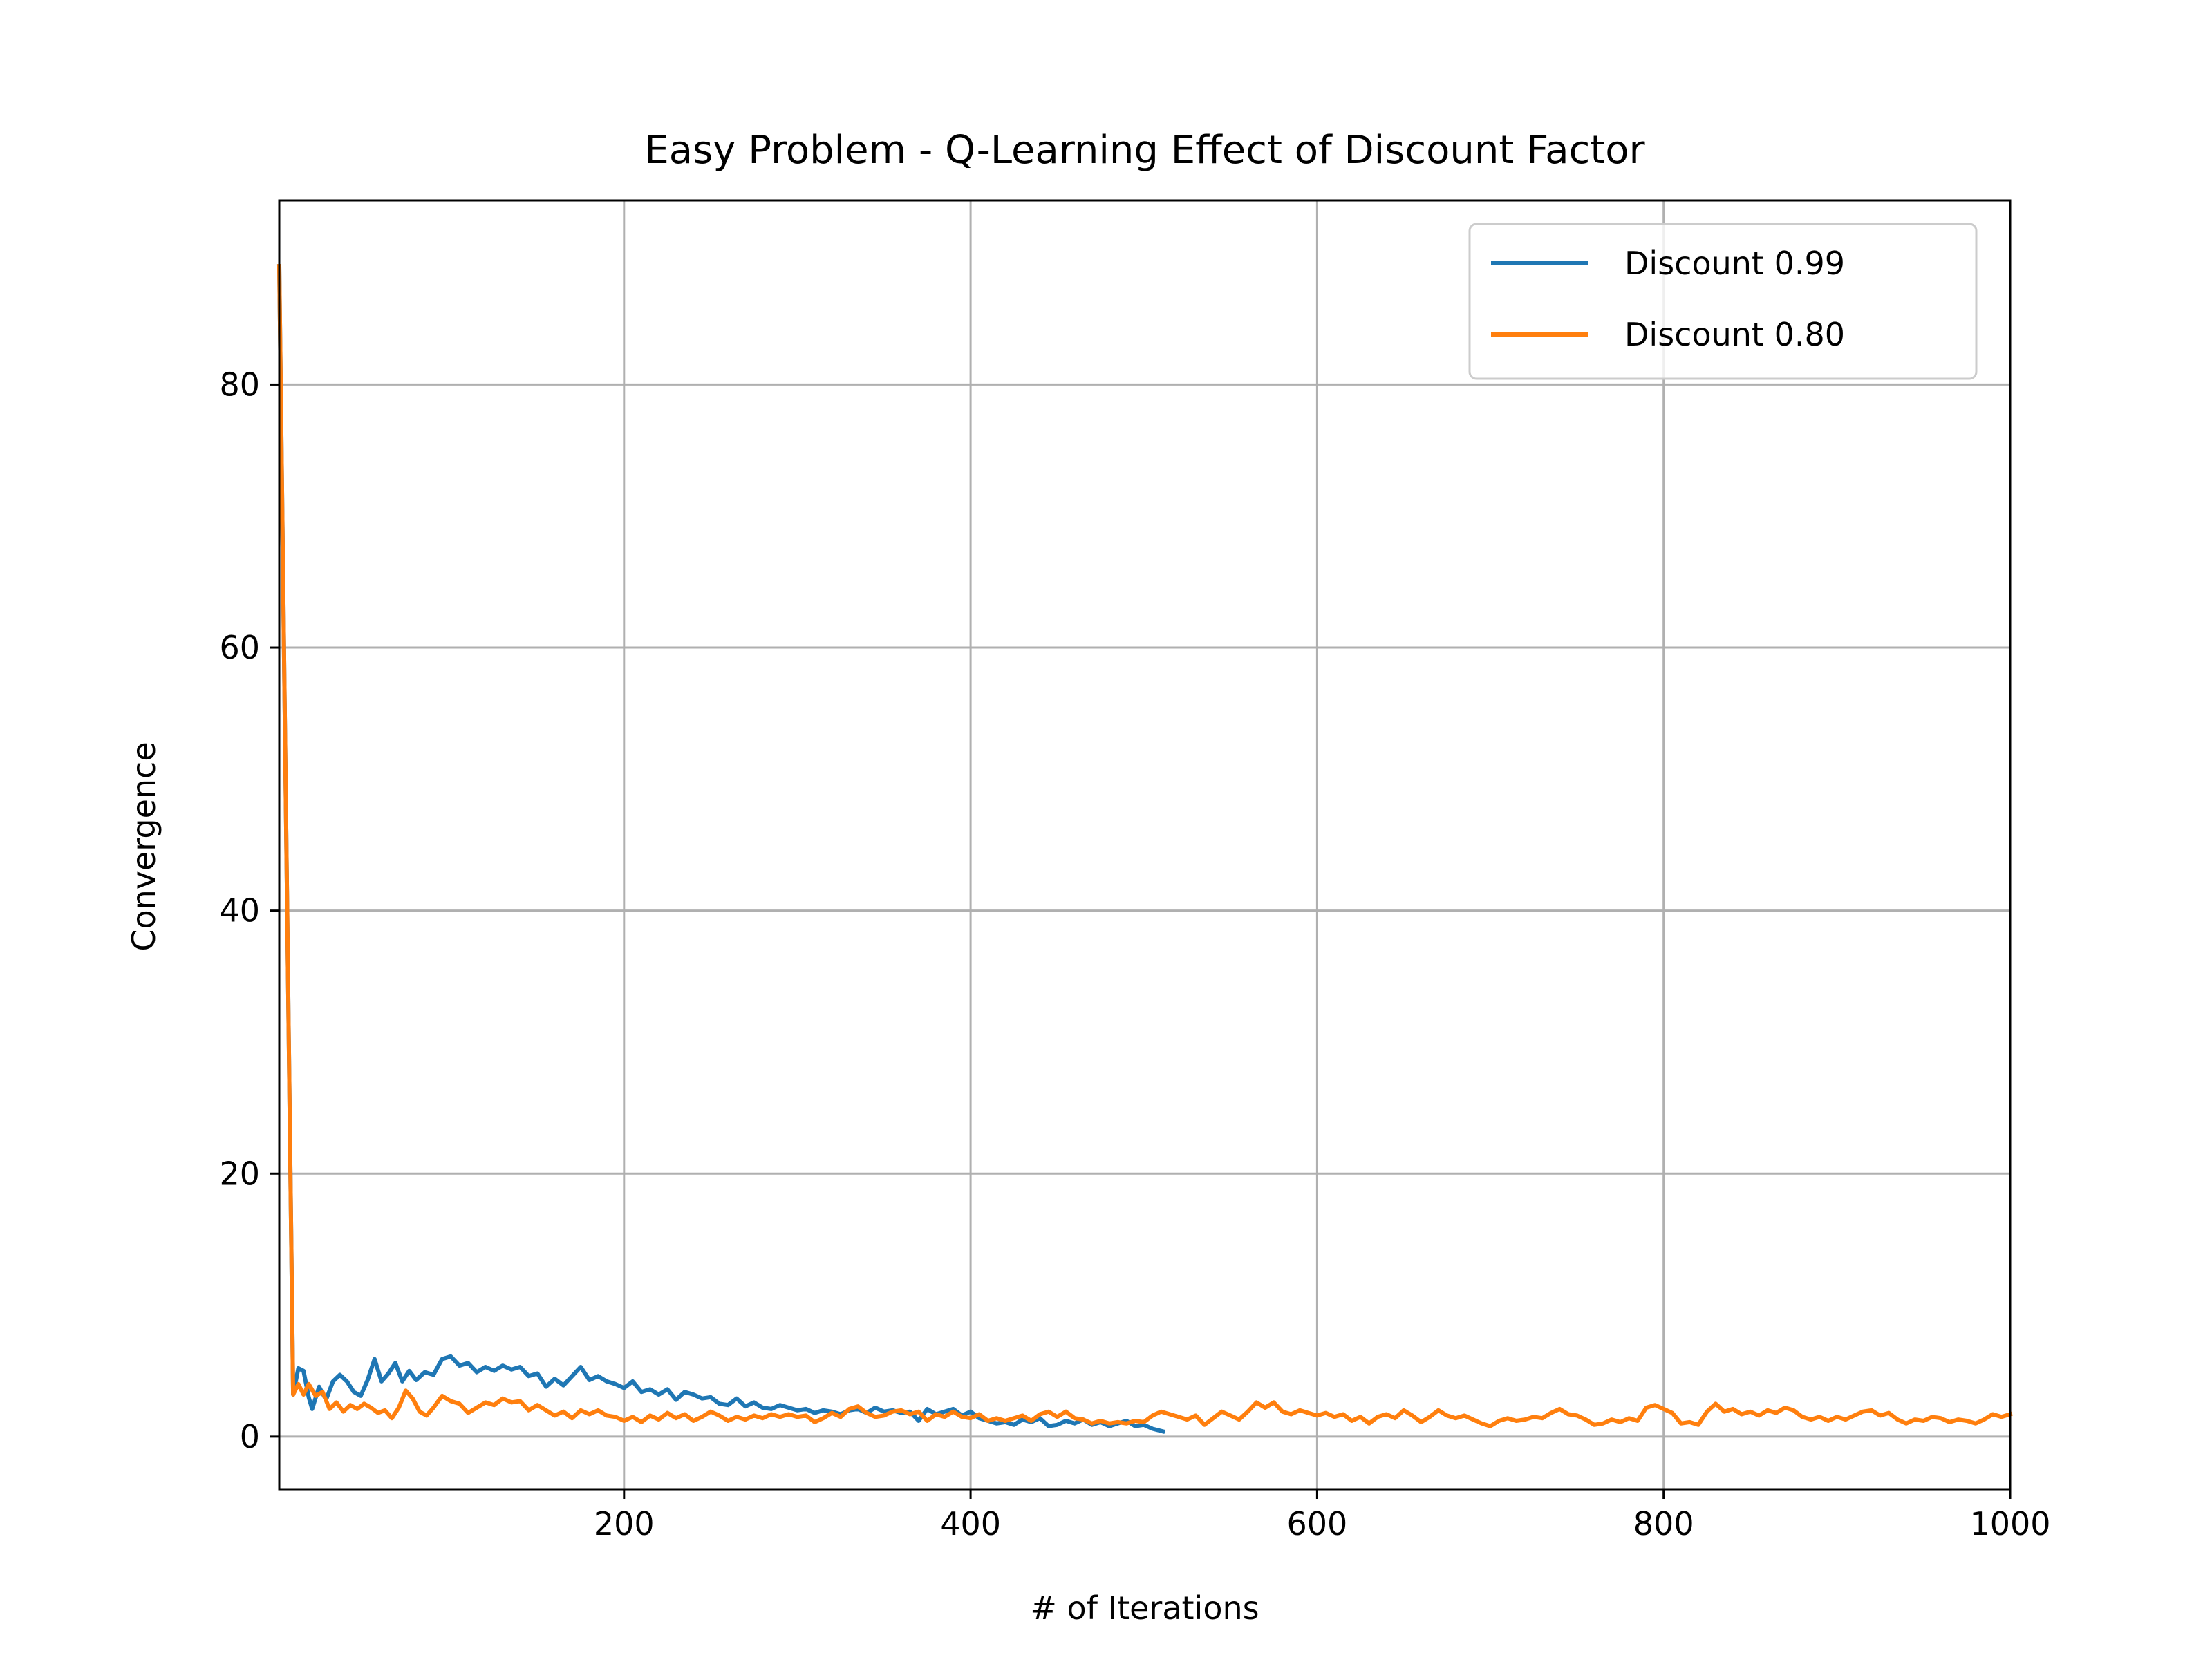  I want to click on legend: Discount 0.99 Discount 0.80, so click(1723, 301).